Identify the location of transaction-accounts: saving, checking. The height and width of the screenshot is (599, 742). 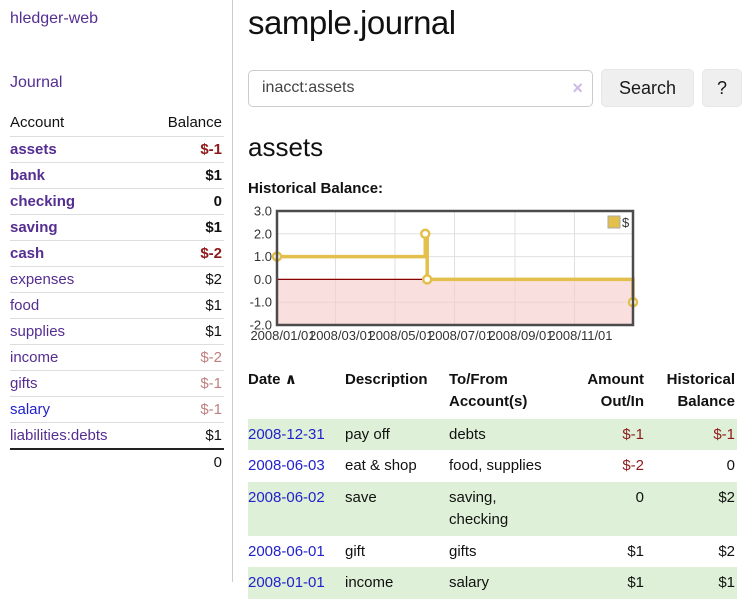
(509, 509).